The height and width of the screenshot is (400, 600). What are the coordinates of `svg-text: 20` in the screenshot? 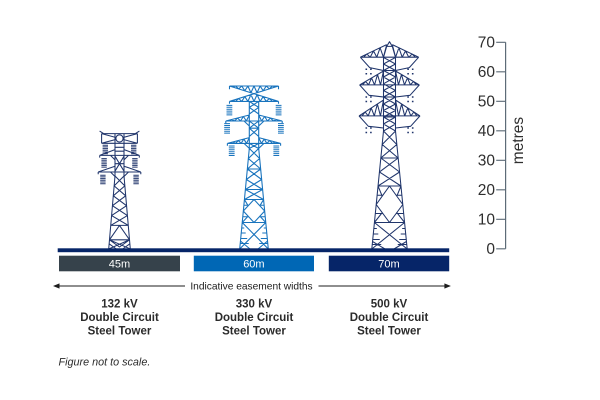 It's located at (487, 190).